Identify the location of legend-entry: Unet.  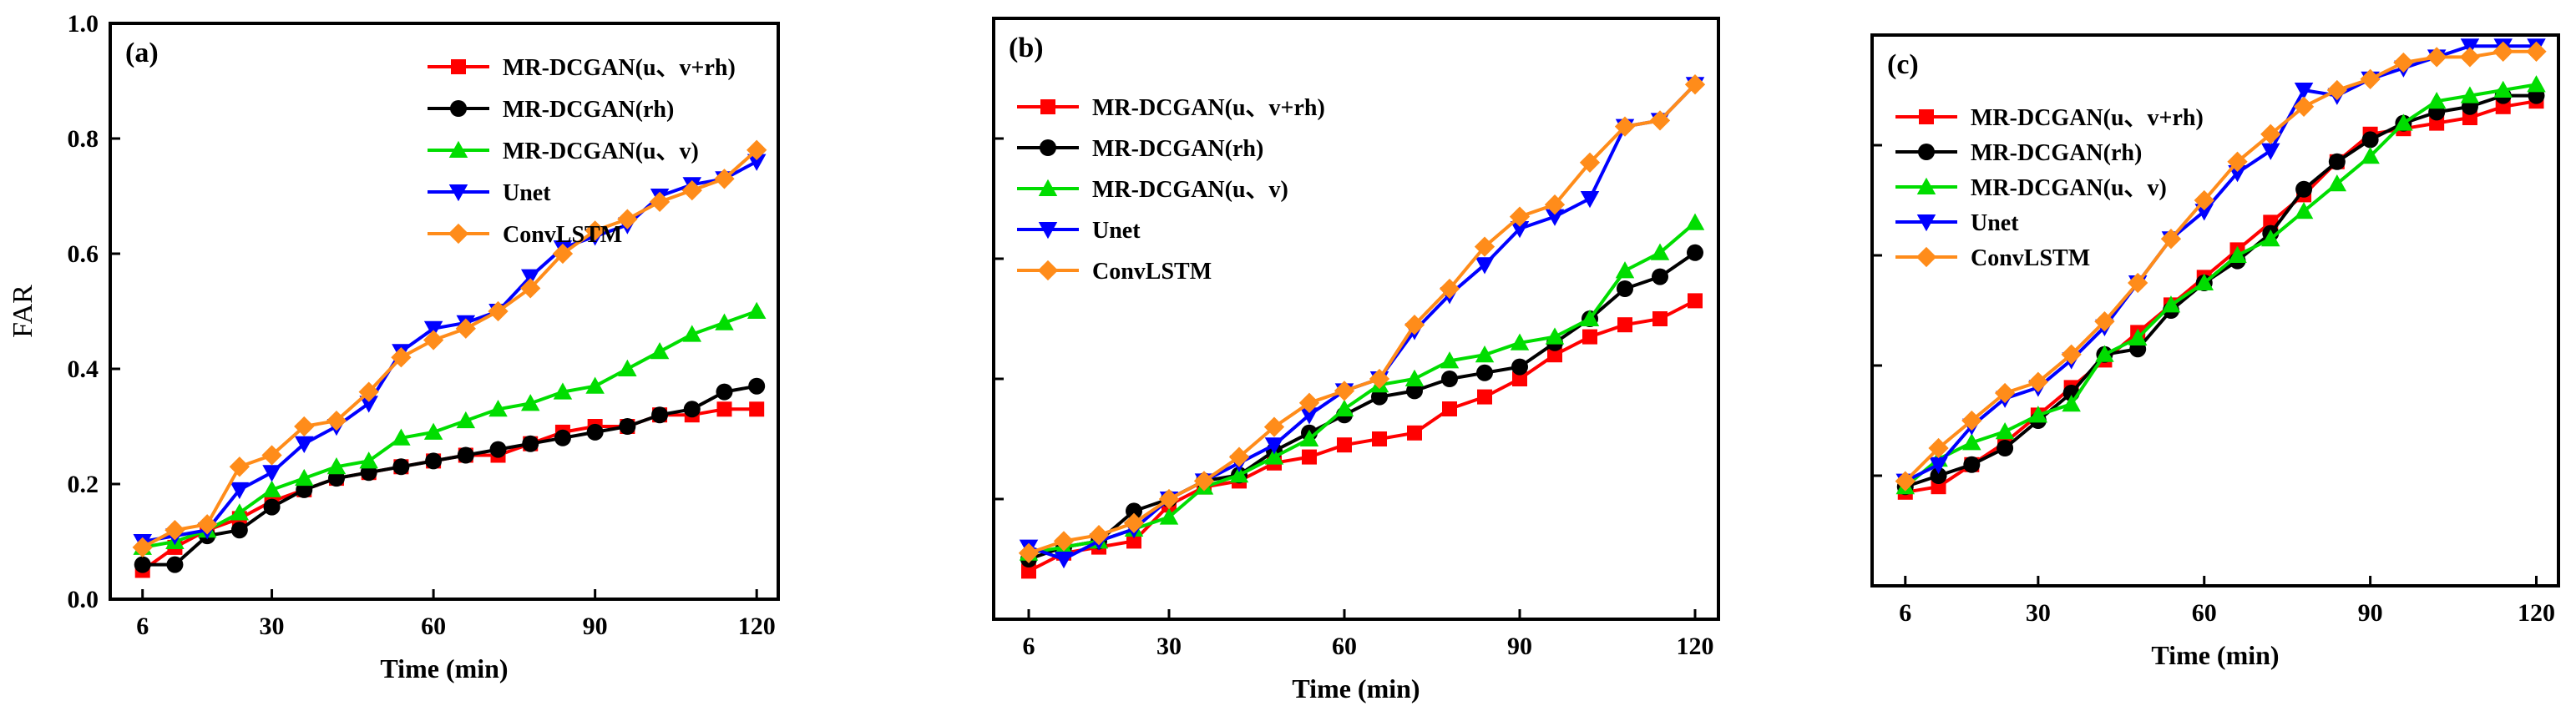
(527, 193).